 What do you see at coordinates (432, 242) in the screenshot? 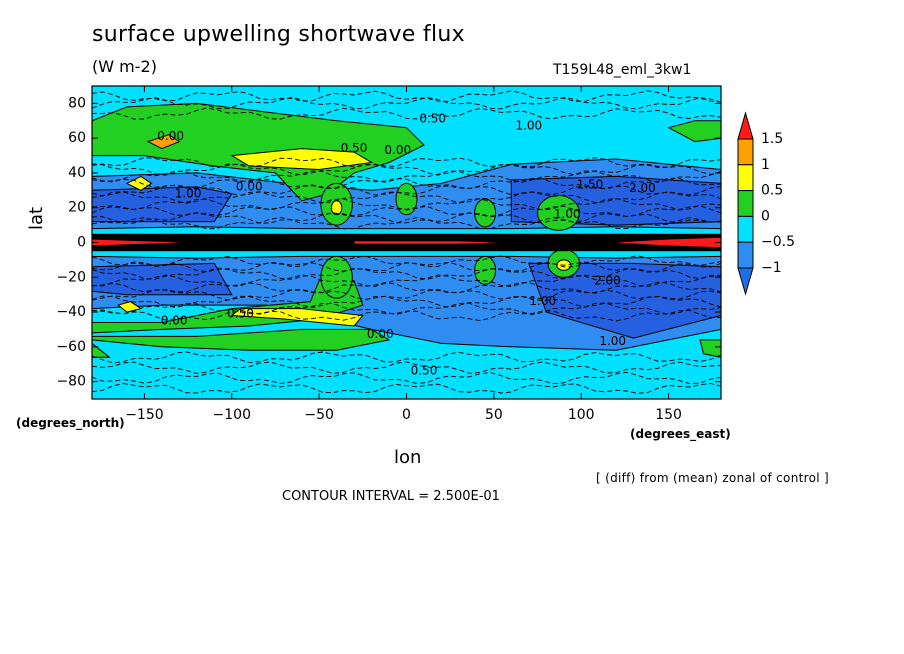
I see `central-red-tongue` at bounding box center [432, 242].